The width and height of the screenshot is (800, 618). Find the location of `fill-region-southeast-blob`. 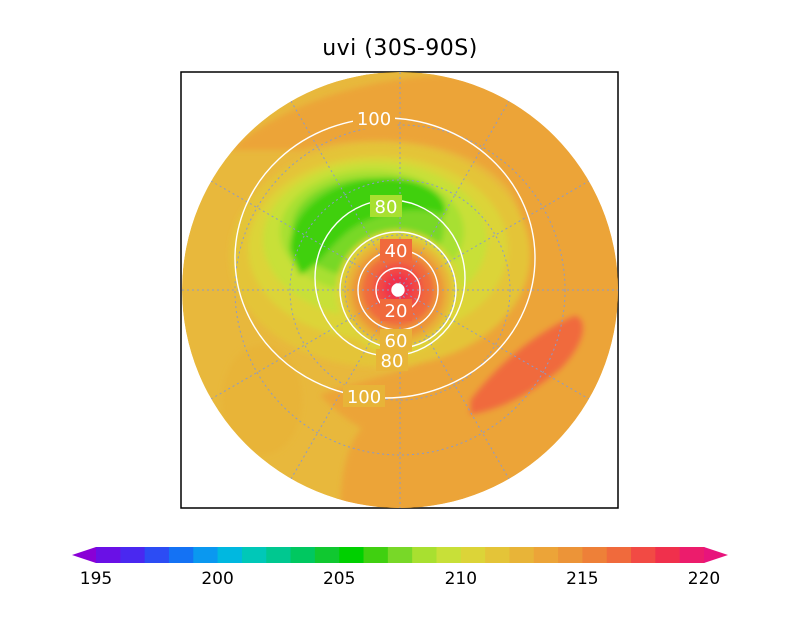

fill-region-southeast-blob is located at coordinates (527, 365).